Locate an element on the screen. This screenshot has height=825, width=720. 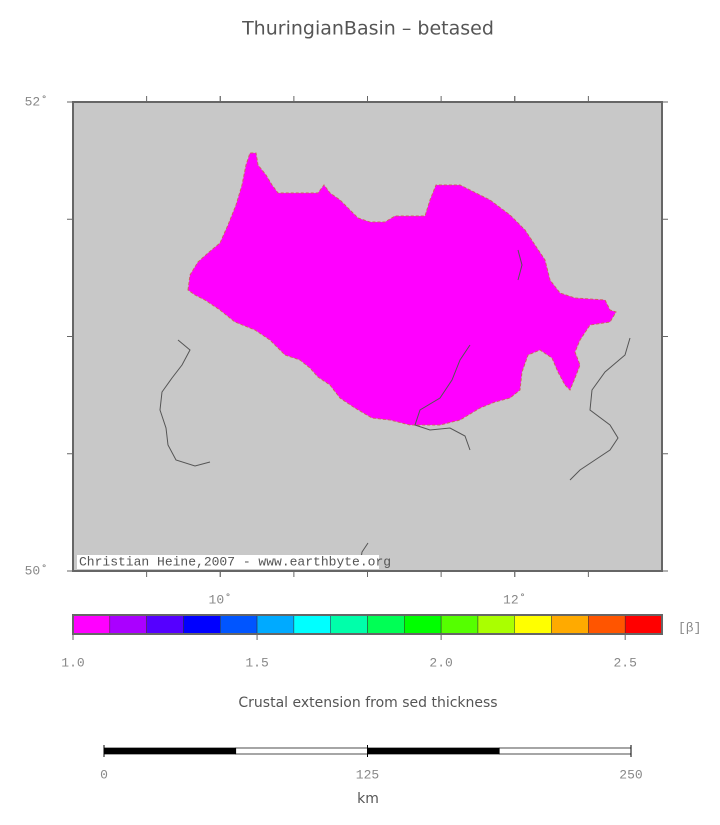
colorbar-border is located at coordinates (367, 624).